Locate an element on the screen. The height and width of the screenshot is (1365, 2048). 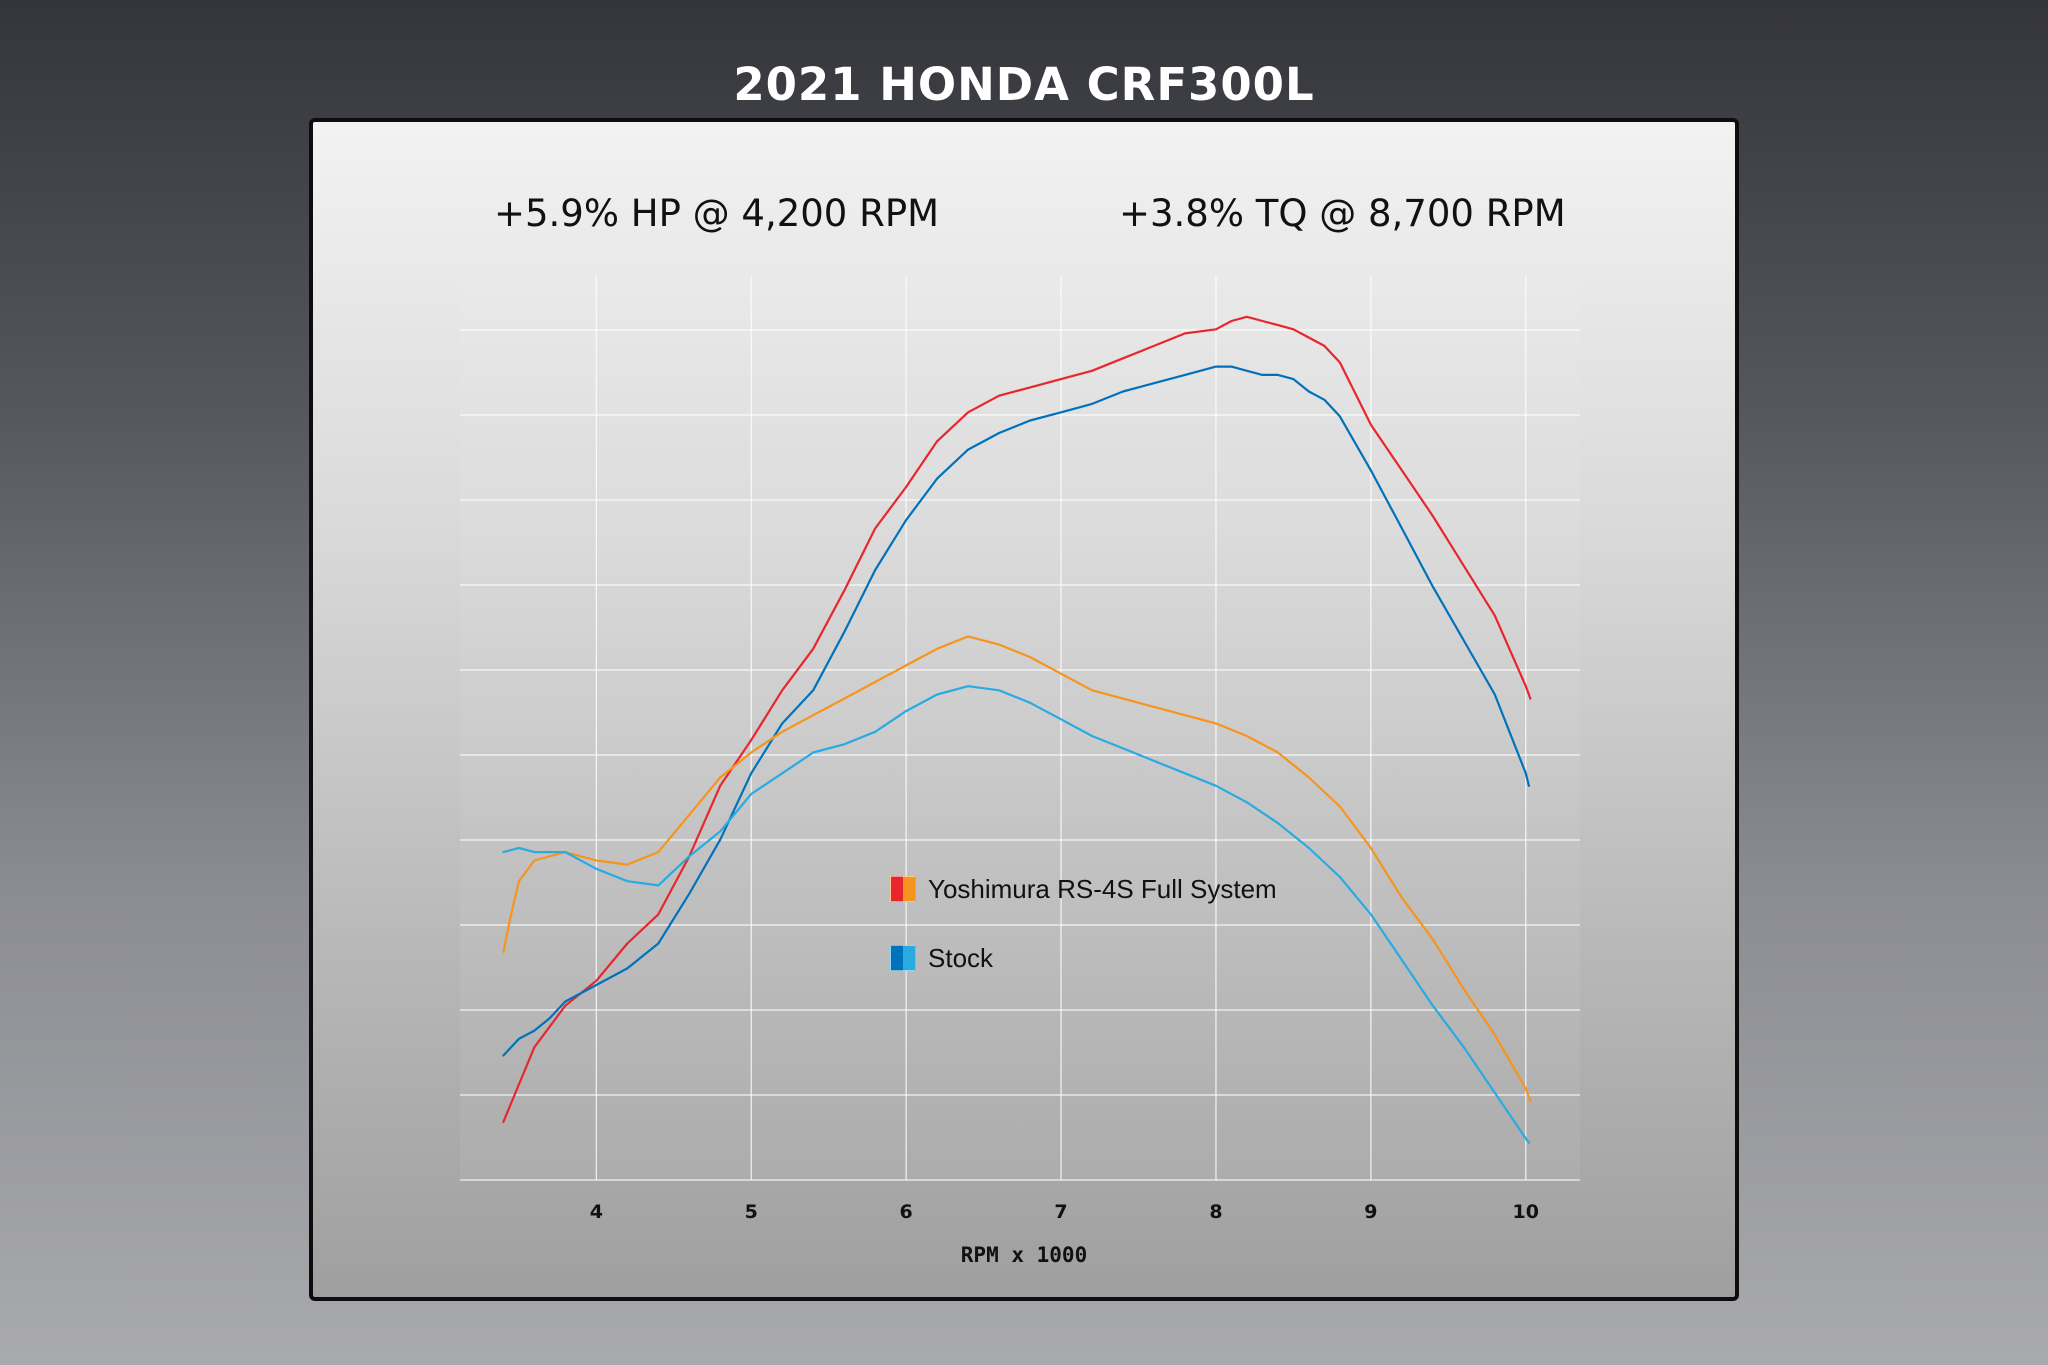
x-tick-label: 5 is located at coordinates (751, 1212).